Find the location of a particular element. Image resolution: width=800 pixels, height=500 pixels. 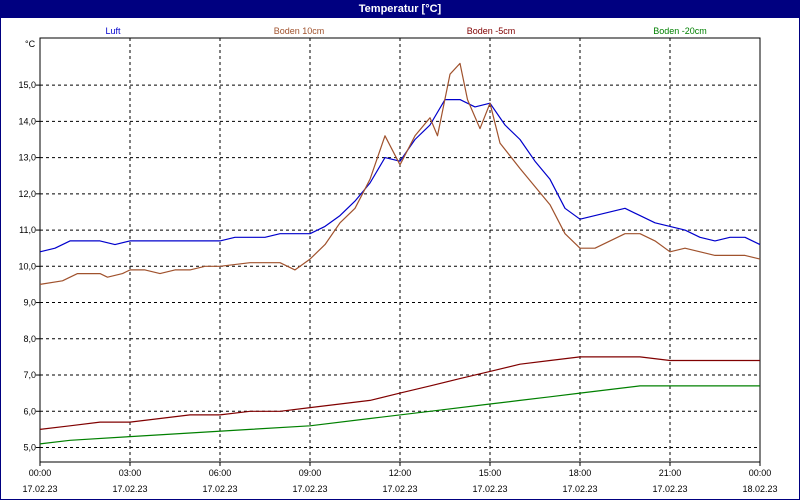

legend-entry: Boden -20cm is located at coordinates (680, 31).